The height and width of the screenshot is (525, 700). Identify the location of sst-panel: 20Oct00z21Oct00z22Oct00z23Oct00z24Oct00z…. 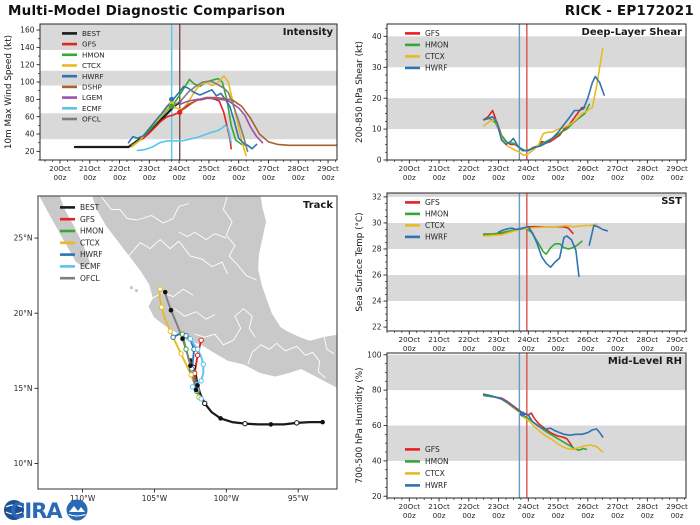
(521, 272).